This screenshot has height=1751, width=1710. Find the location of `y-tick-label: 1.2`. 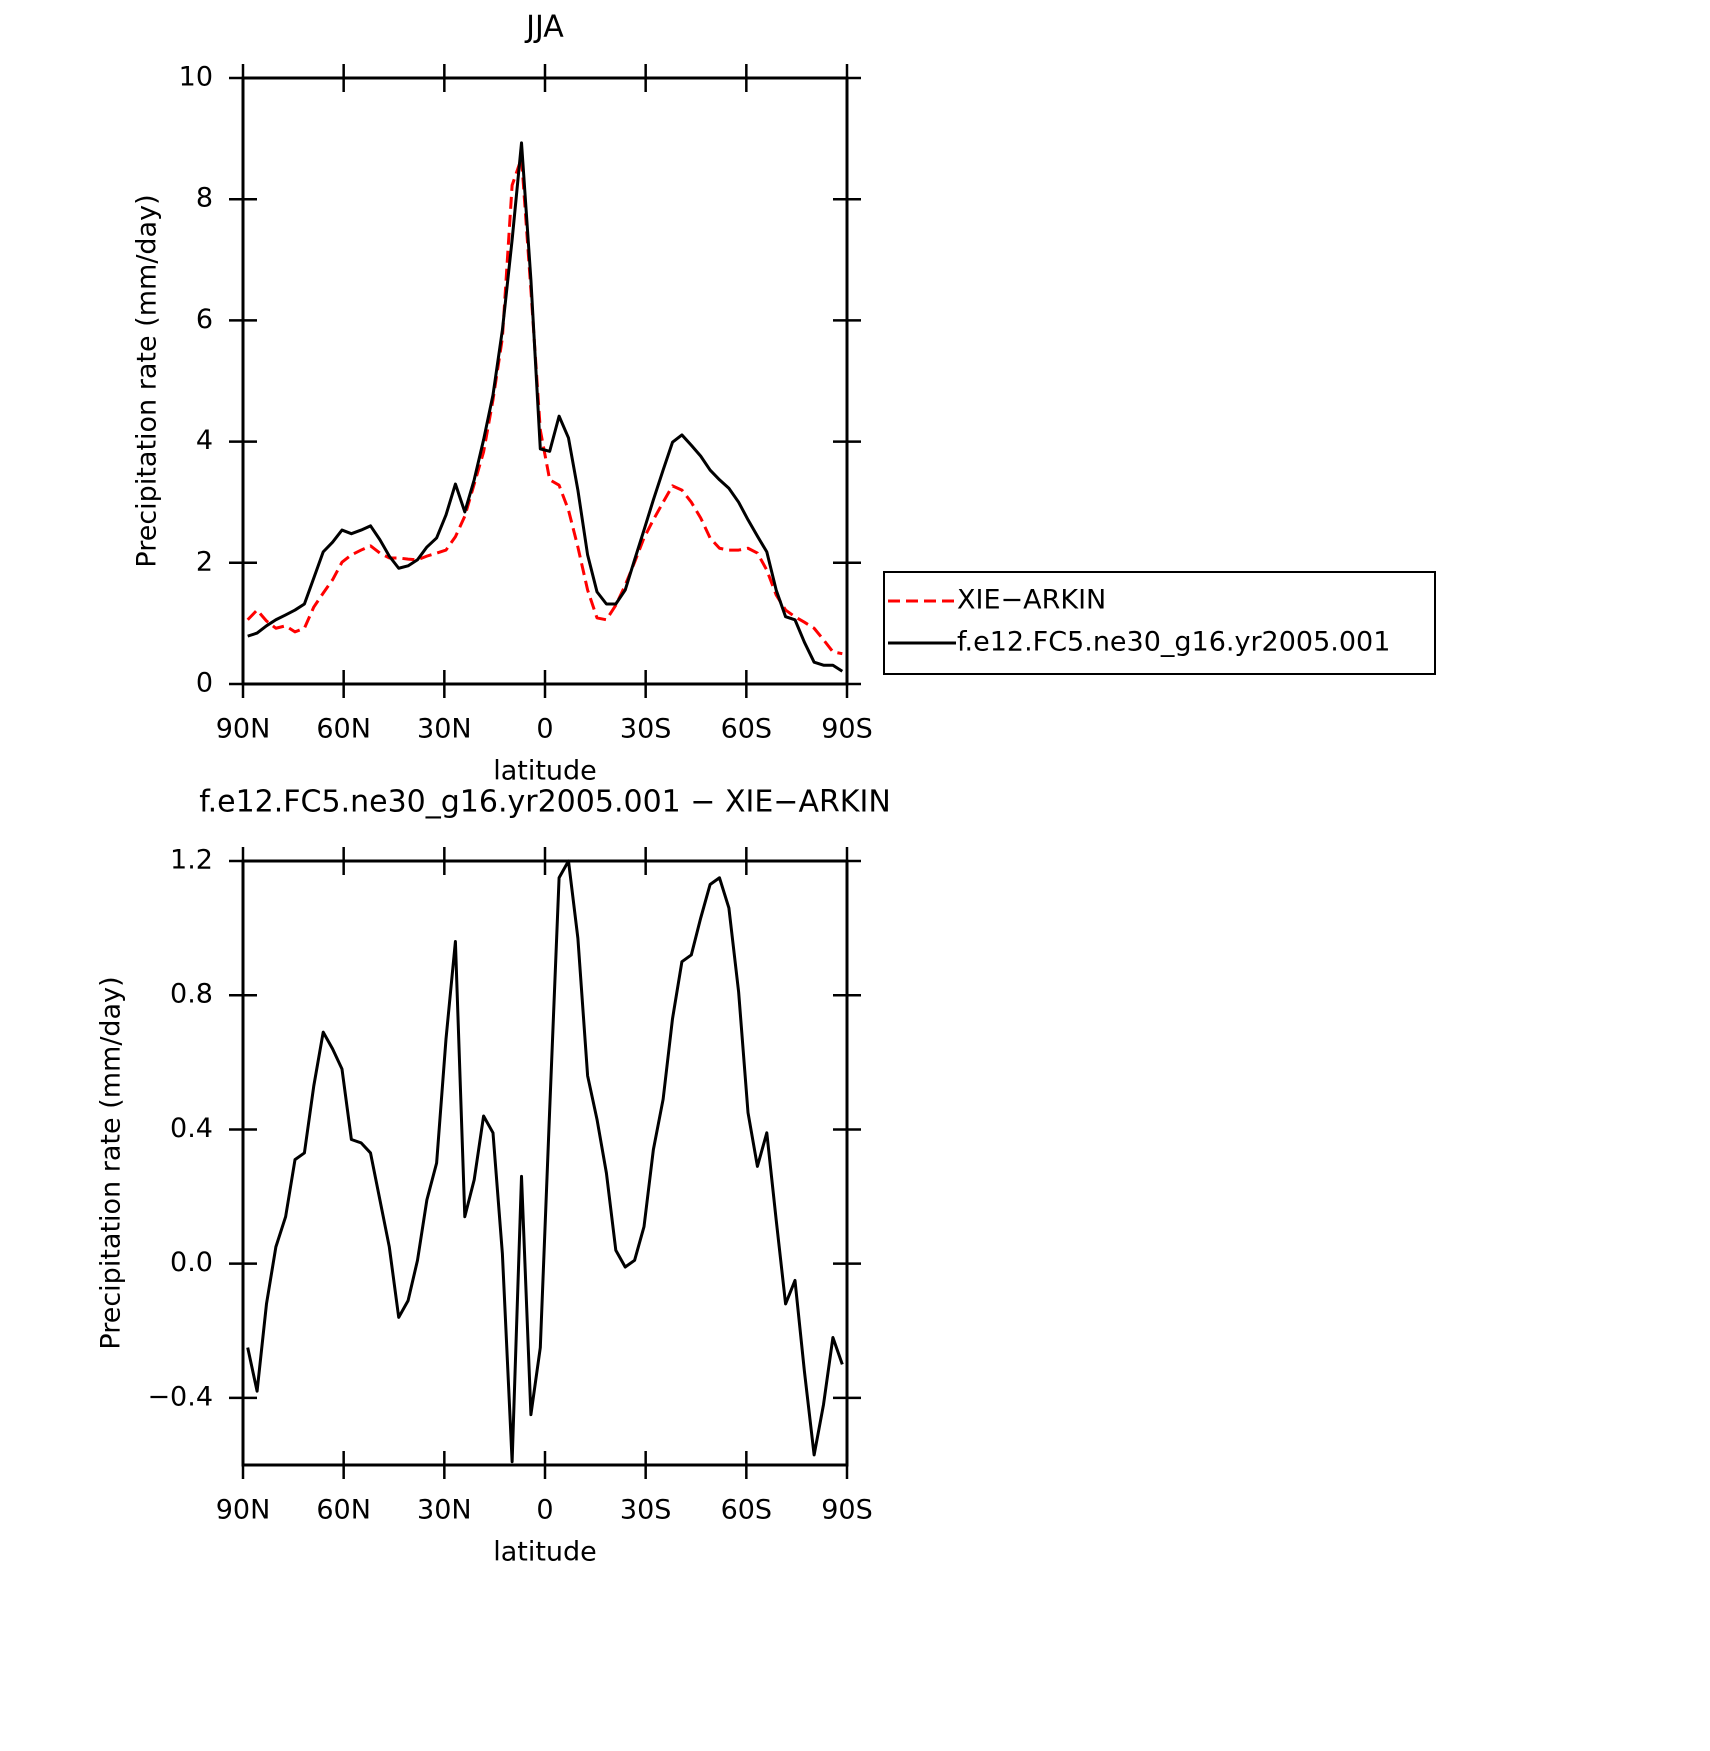

y-tick-label: 1.2 is located at coordinates (191, 860).